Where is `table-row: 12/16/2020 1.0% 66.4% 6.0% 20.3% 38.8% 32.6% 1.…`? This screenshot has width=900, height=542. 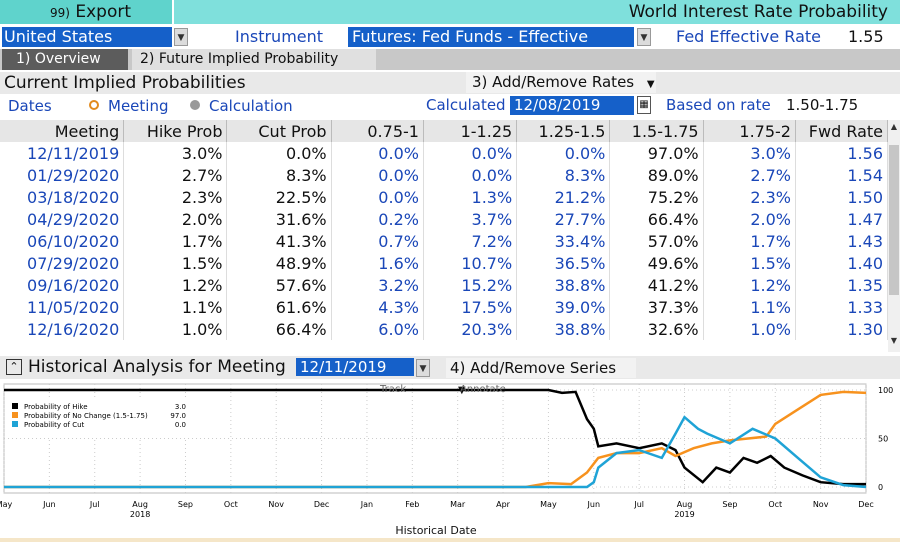 table-row: 12/16/2020 1.0% 66.4% 6.0% 20.3% 38.8% 32.6% 1.… is located at coordinates (444, 329).